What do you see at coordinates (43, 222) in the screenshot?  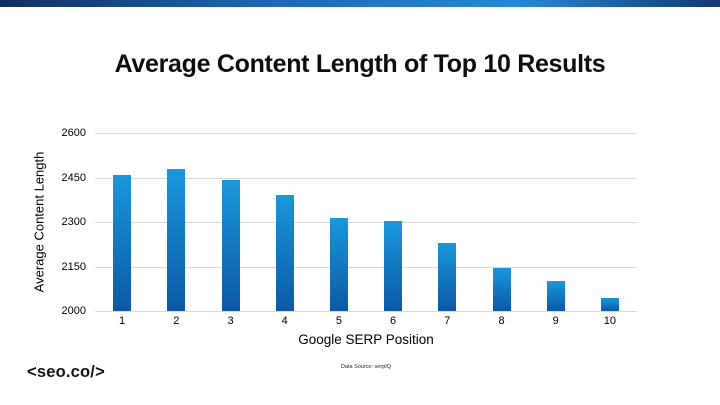 I see `y-axis-tick-labels: 2600 2450 2300 2150 2000` at bounding box center [43, 222].